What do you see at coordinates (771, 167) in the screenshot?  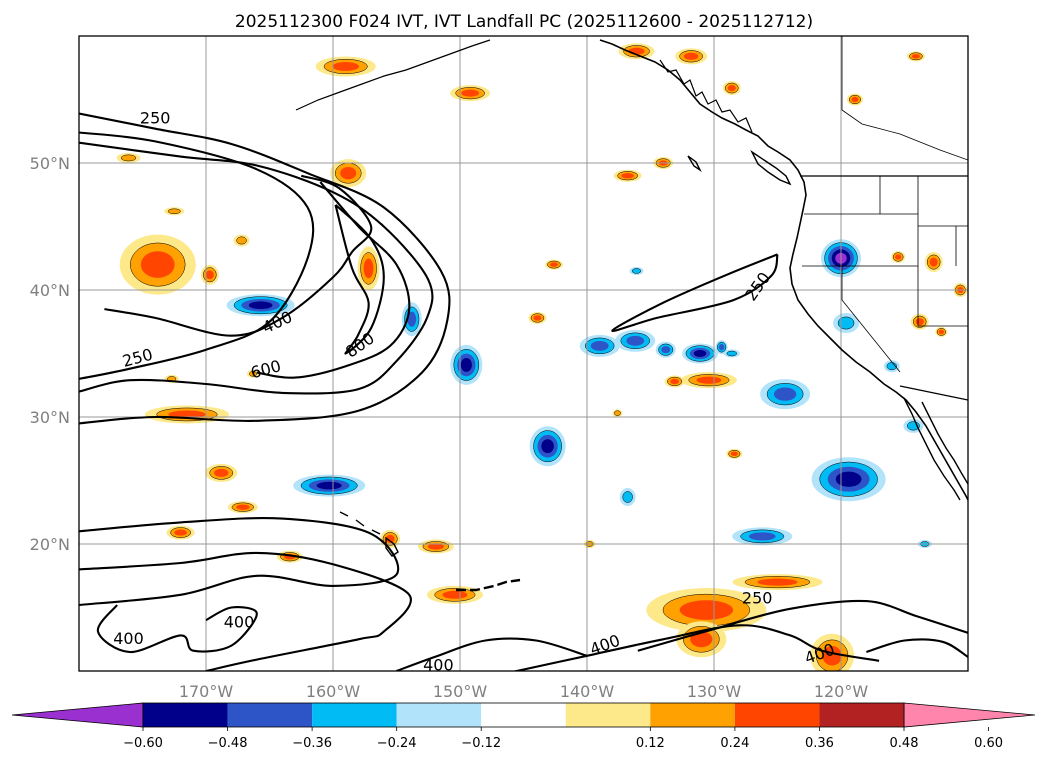 I see `vancouver-island` at bounding box center [771, 167].